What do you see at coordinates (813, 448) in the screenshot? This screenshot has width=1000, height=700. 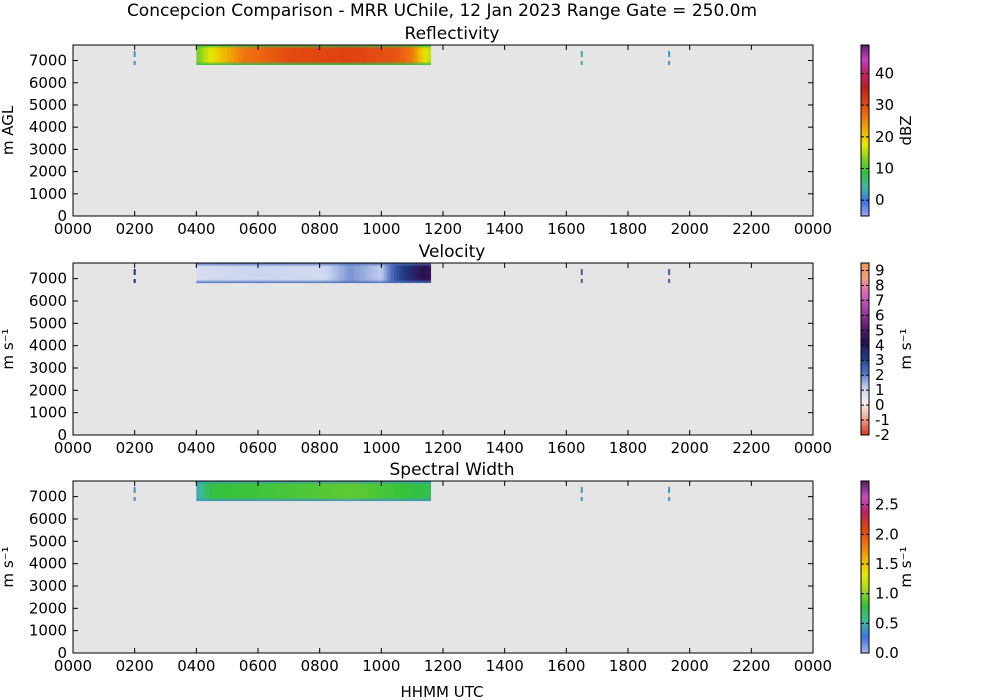 I see `velocity-x-tick-label: 0000` at bounding box center [813, 448].